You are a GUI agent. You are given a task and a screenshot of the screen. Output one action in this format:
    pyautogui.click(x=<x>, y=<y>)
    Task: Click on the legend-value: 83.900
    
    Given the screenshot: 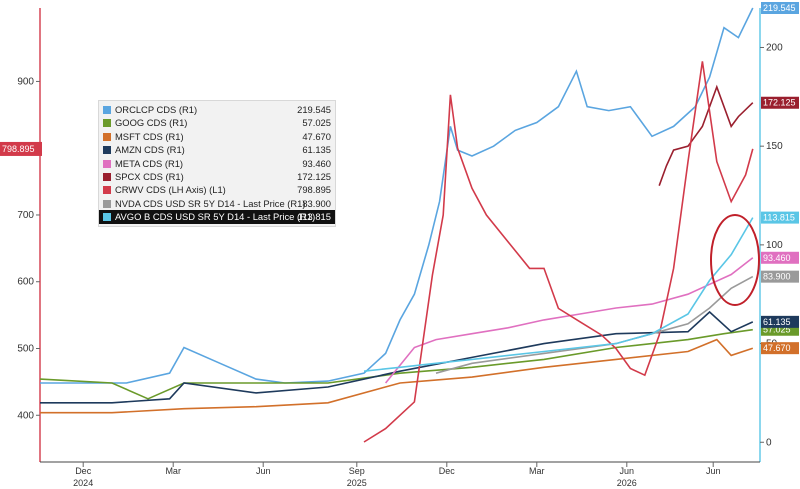 What is the action you would take?
    pyautogui.click(x=316, y=203)
    